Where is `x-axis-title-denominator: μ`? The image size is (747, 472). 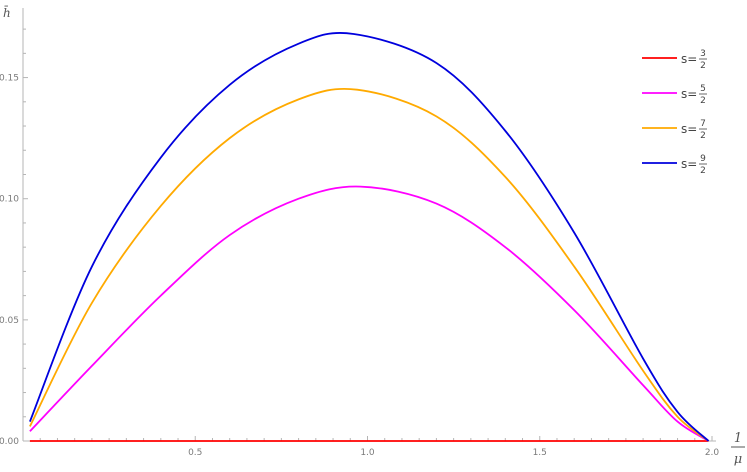
x-axis-title-denominator: μ is located at coordinates (738, 459).